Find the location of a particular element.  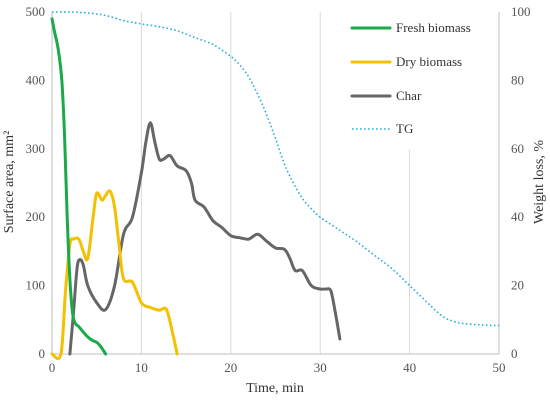

y-left-tick-label: 300 is located at coordinates (36, 148).